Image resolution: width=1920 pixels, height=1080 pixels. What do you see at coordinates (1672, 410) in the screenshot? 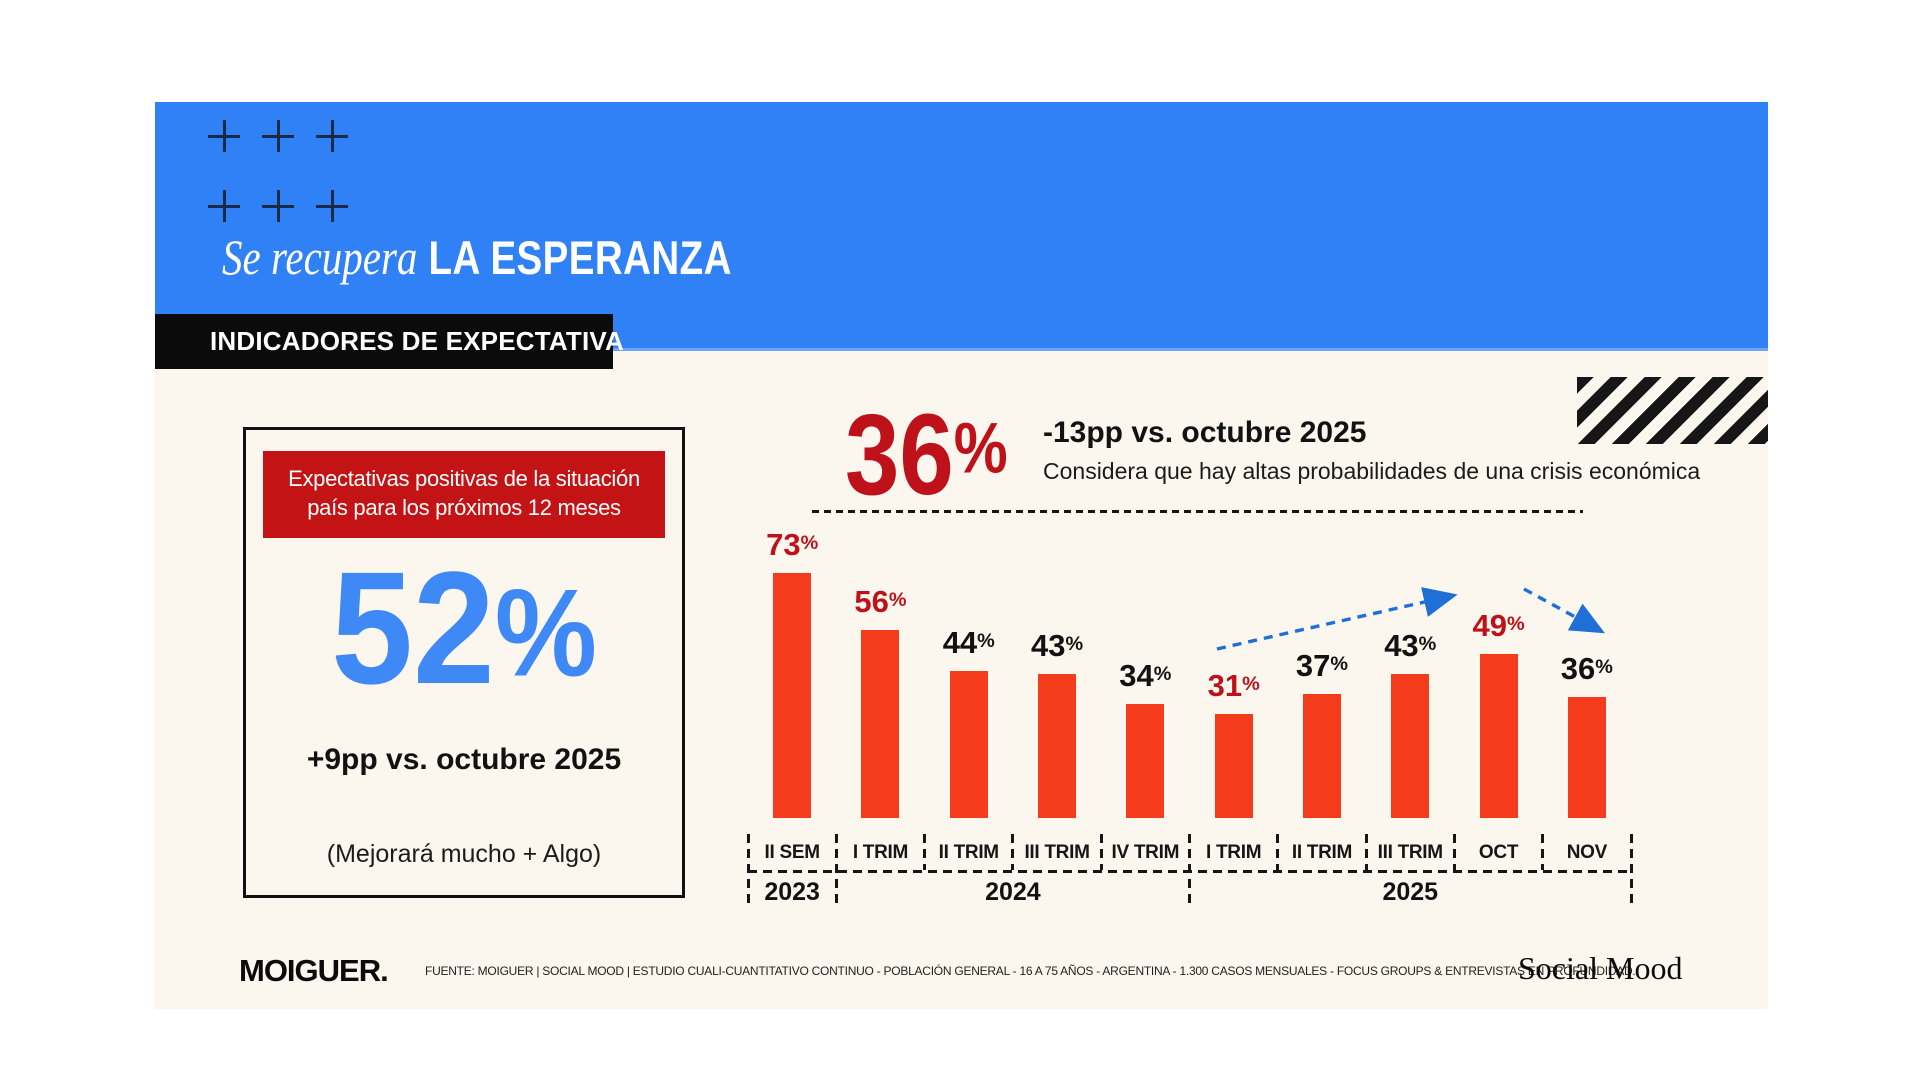
I see `stripes-decoration` at bounding box center [1672, 410].